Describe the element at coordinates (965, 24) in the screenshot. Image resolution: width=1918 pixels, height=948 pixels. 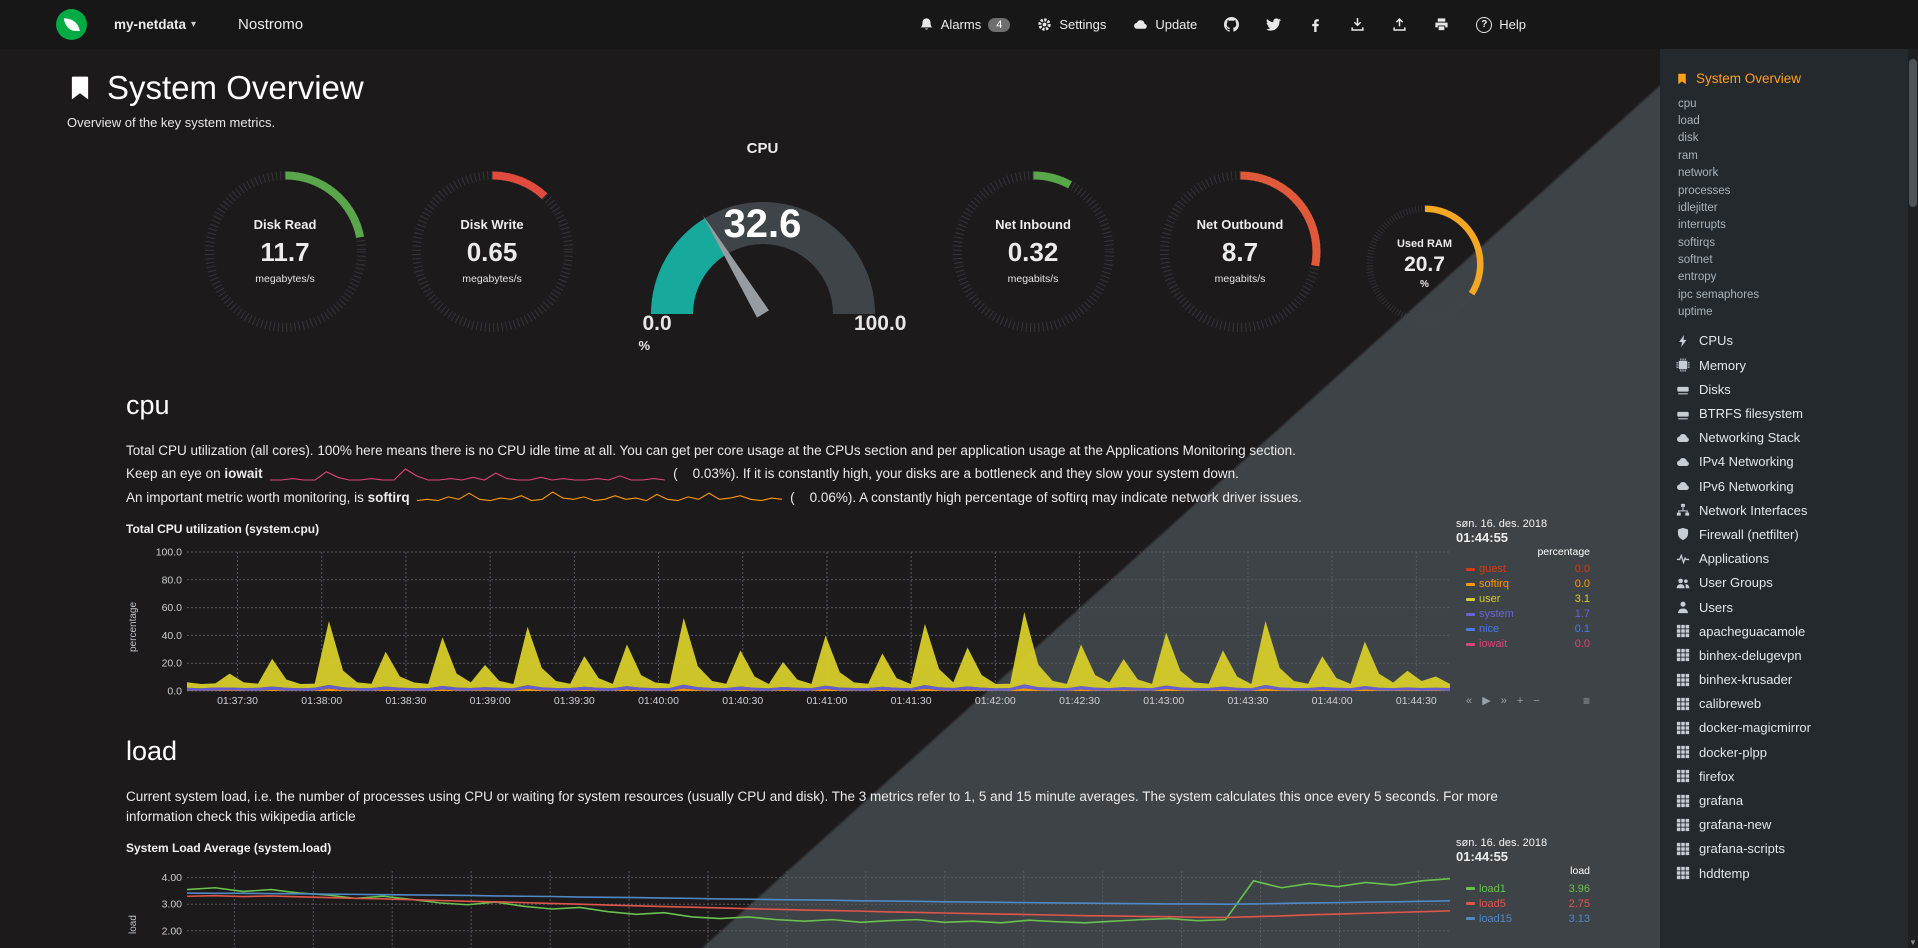
I see `alarms-button: Alarms 4` at that location.